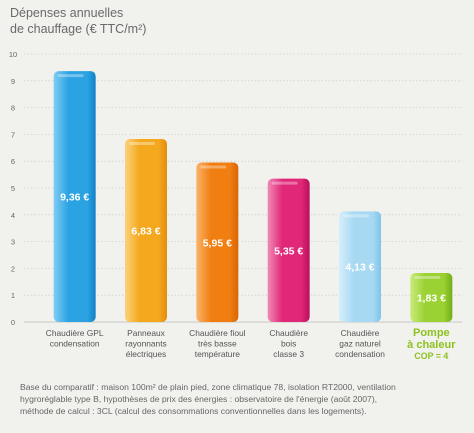  Describe the element at coordinates (78, 29) in the screenshot. I see `chart-title-line: de chauffage (€ TTC/m²)` at that location.